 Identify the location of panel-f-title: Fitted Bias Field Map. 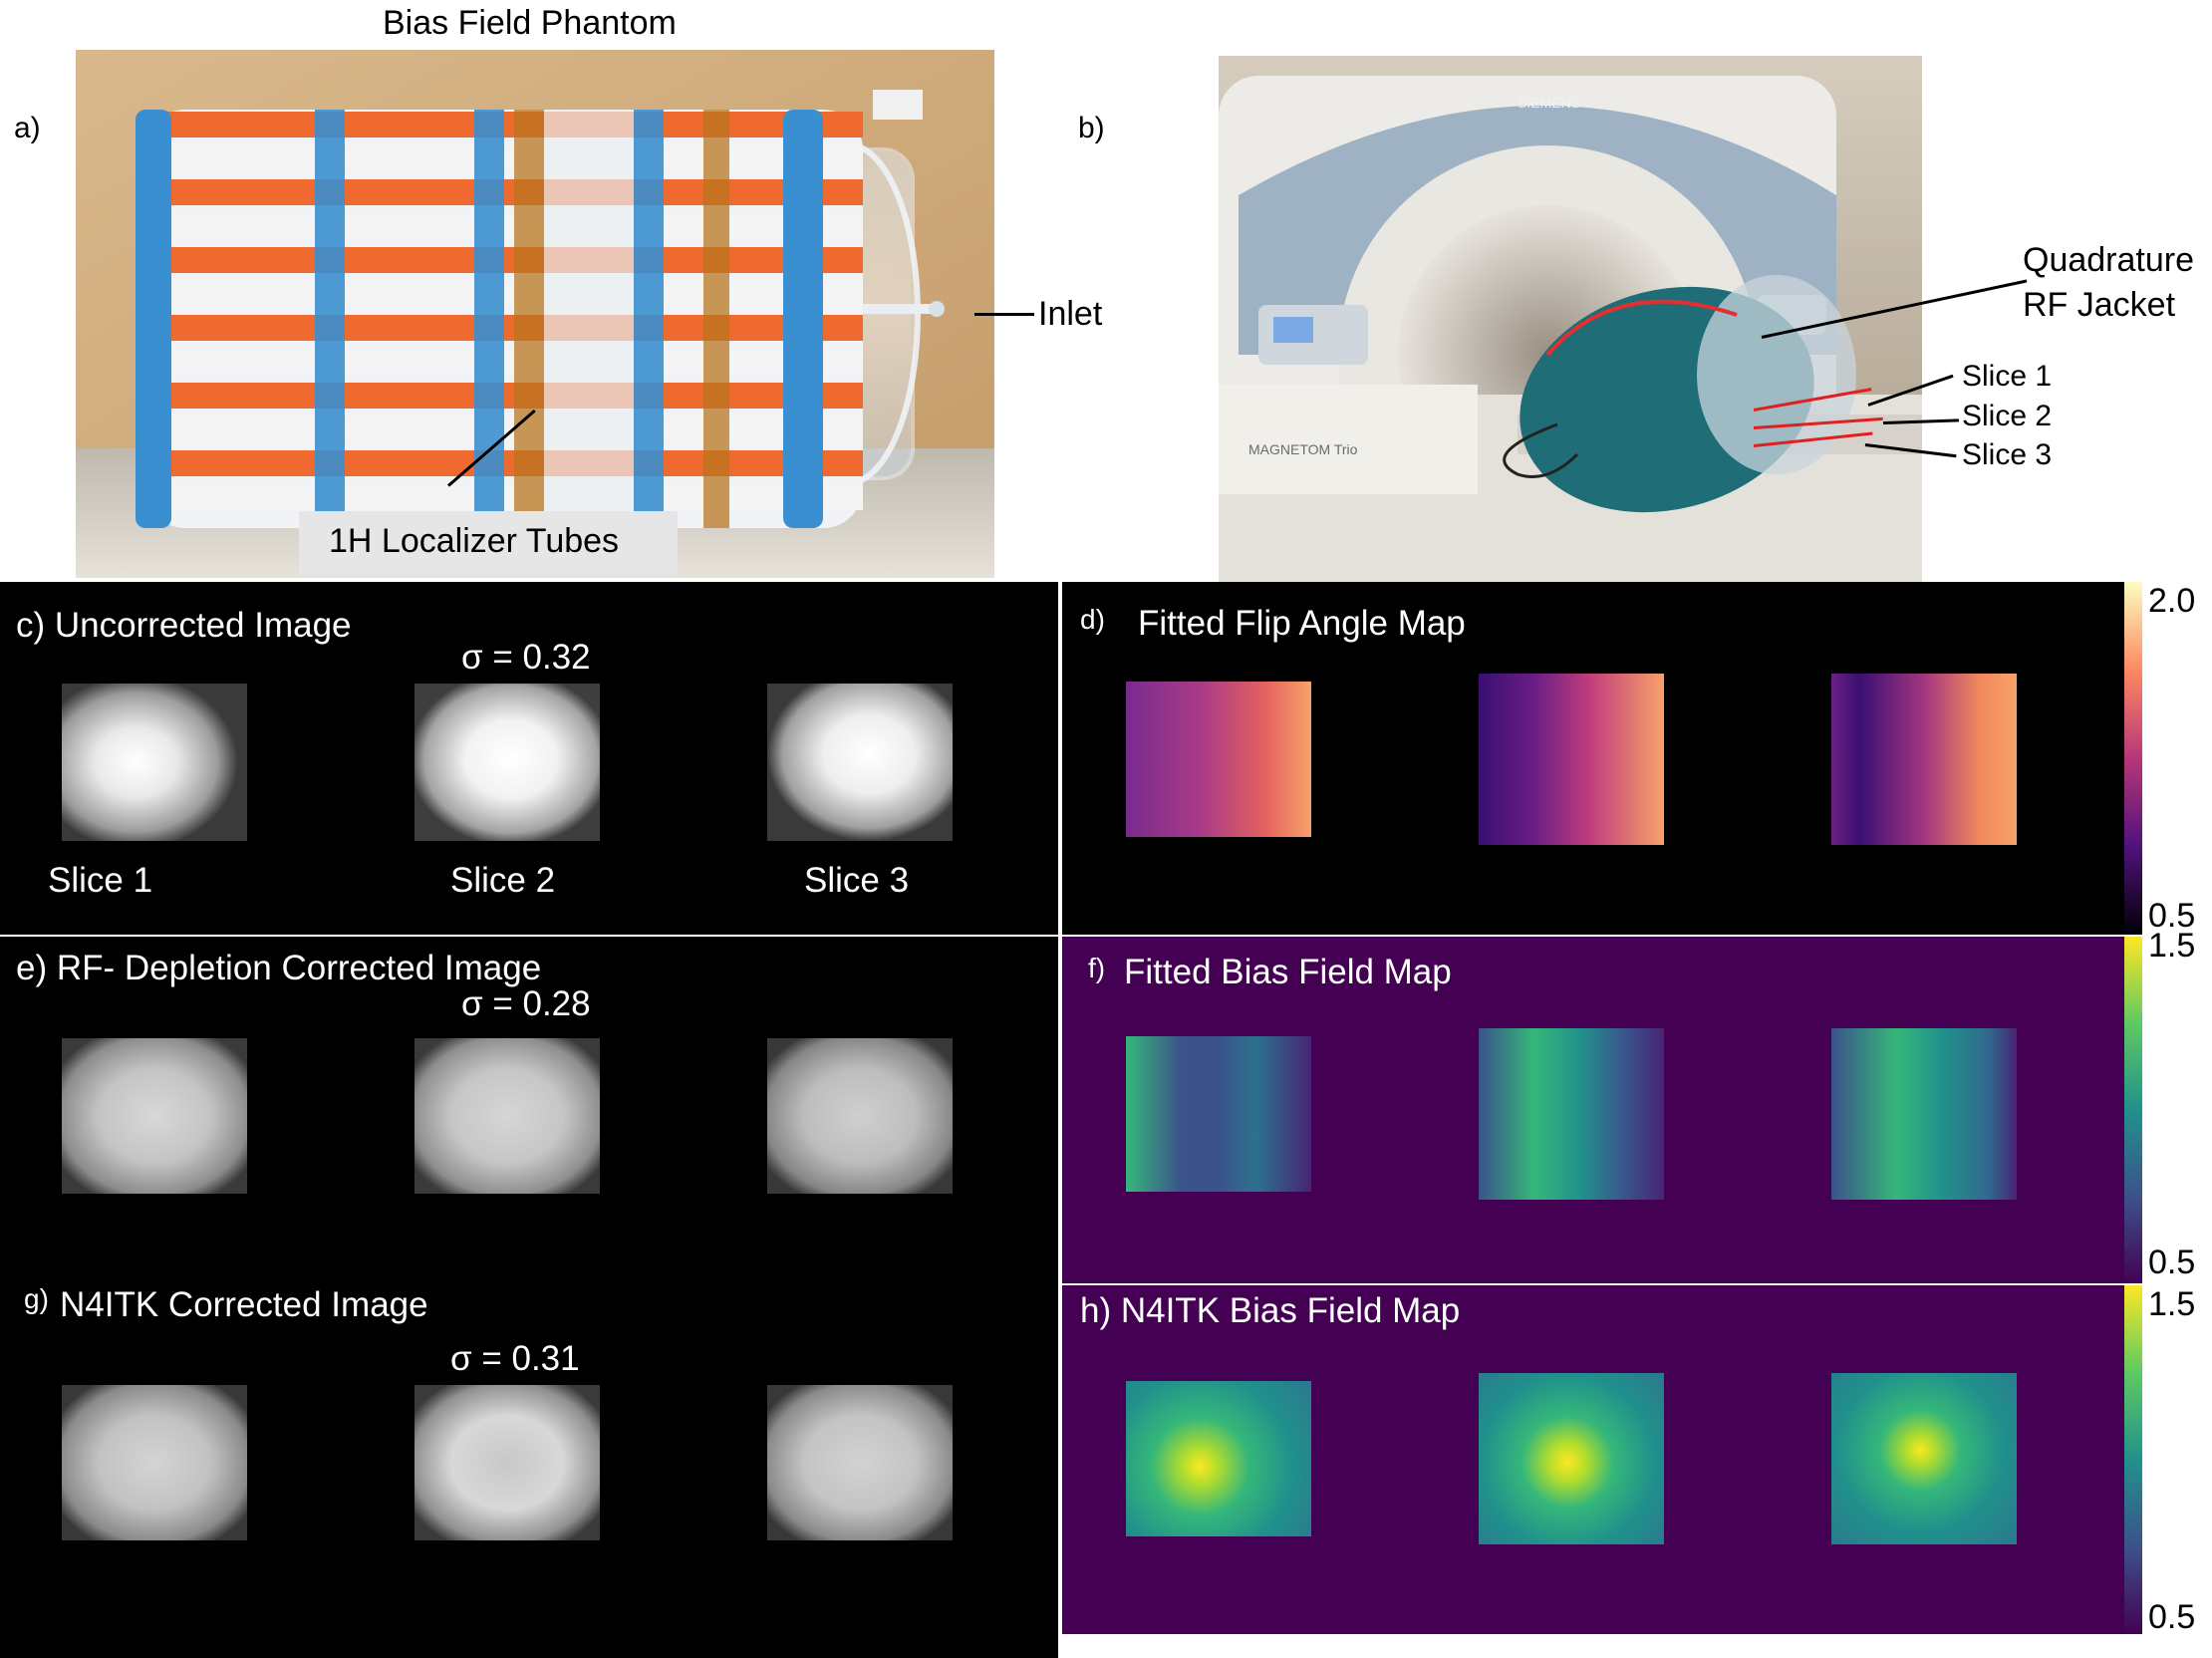
(1288, 972).